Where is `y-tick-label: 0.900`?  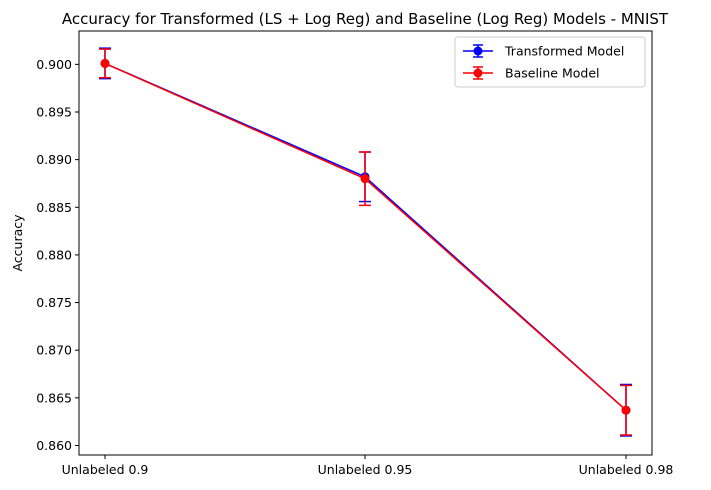 y-tick-label: 0.900 is located at coordinates (54, 64).